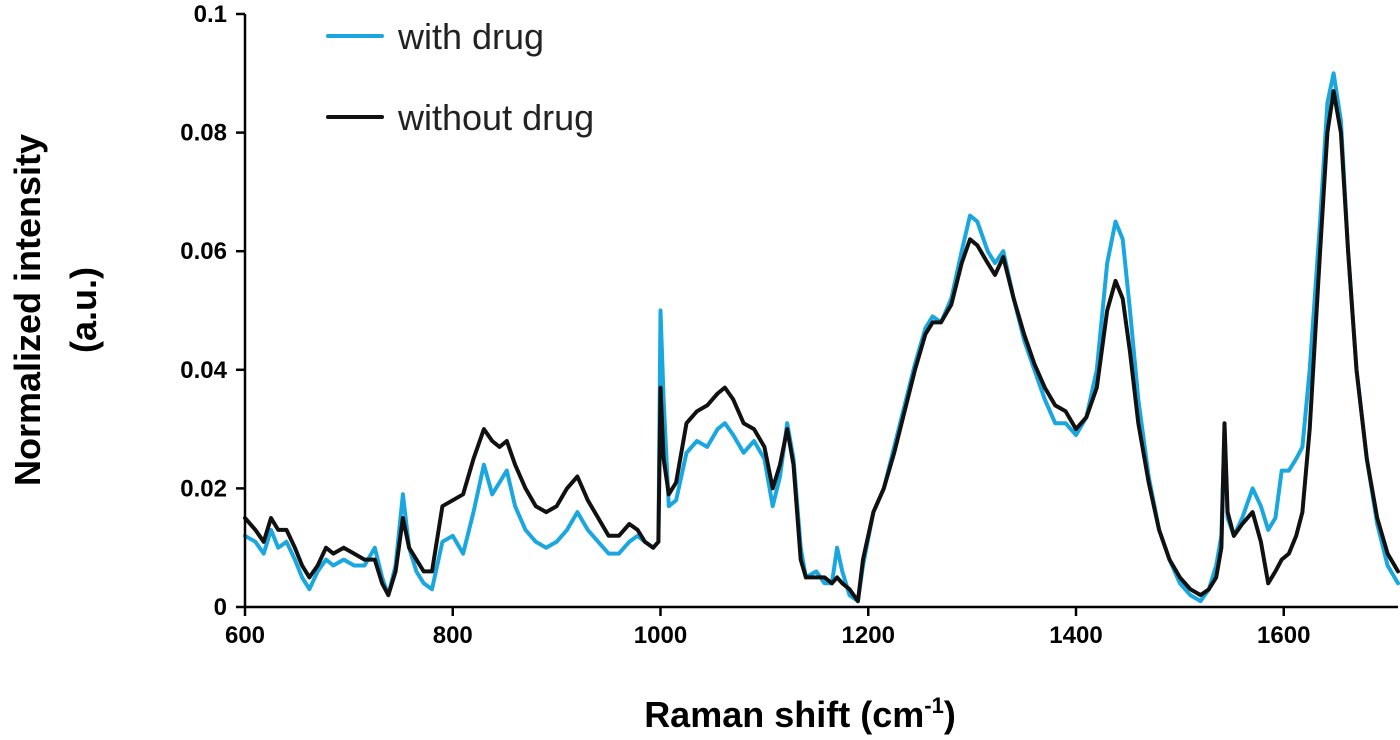 Image resolution: width=1400 pixels, height=740 pixels. What do you see at coordinates (784, 714) in the screenshot?
I see `x-axis-title-main: Raman shift (cm` at bounding box center [784, 714].